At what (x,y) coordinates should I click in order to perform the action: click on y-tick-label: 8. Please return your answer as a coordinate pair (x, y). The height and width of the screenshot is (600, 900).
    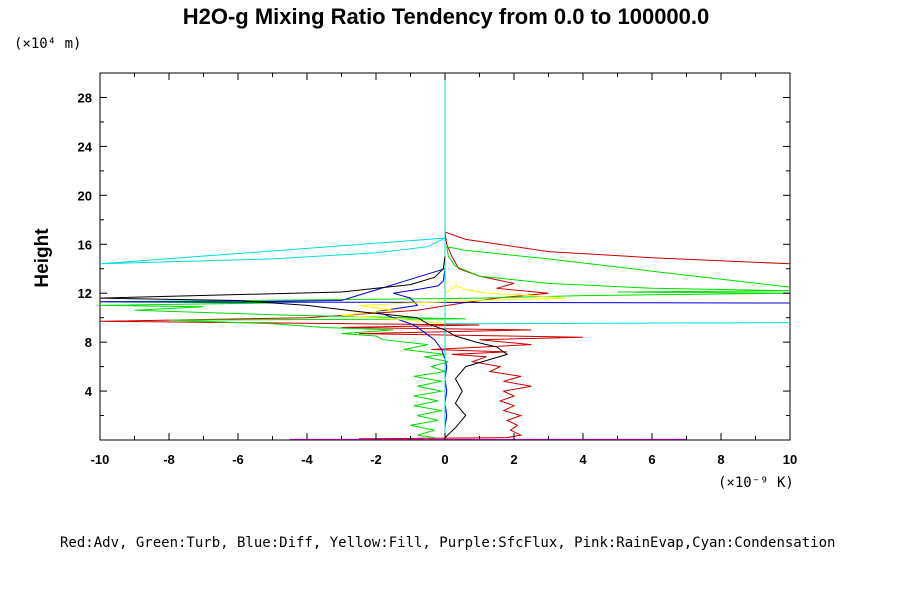
    Looking at the image, I should click on (88, 342).